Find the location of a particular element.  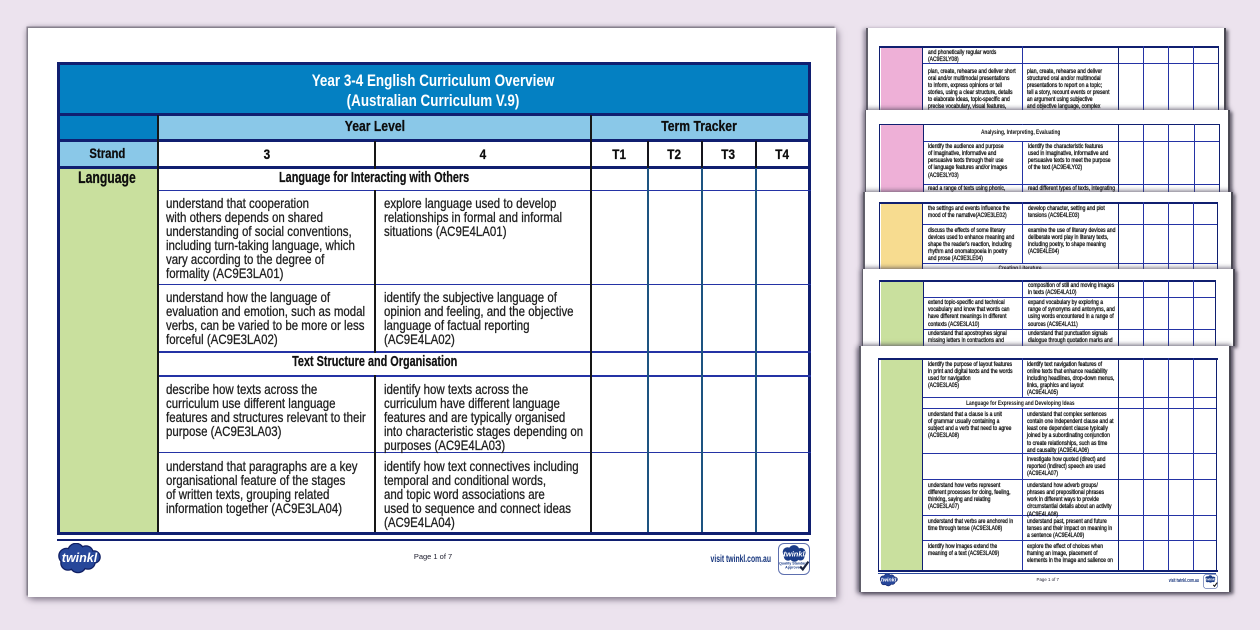

svg-text: Quality Standard is located at coordinates (793, 564).